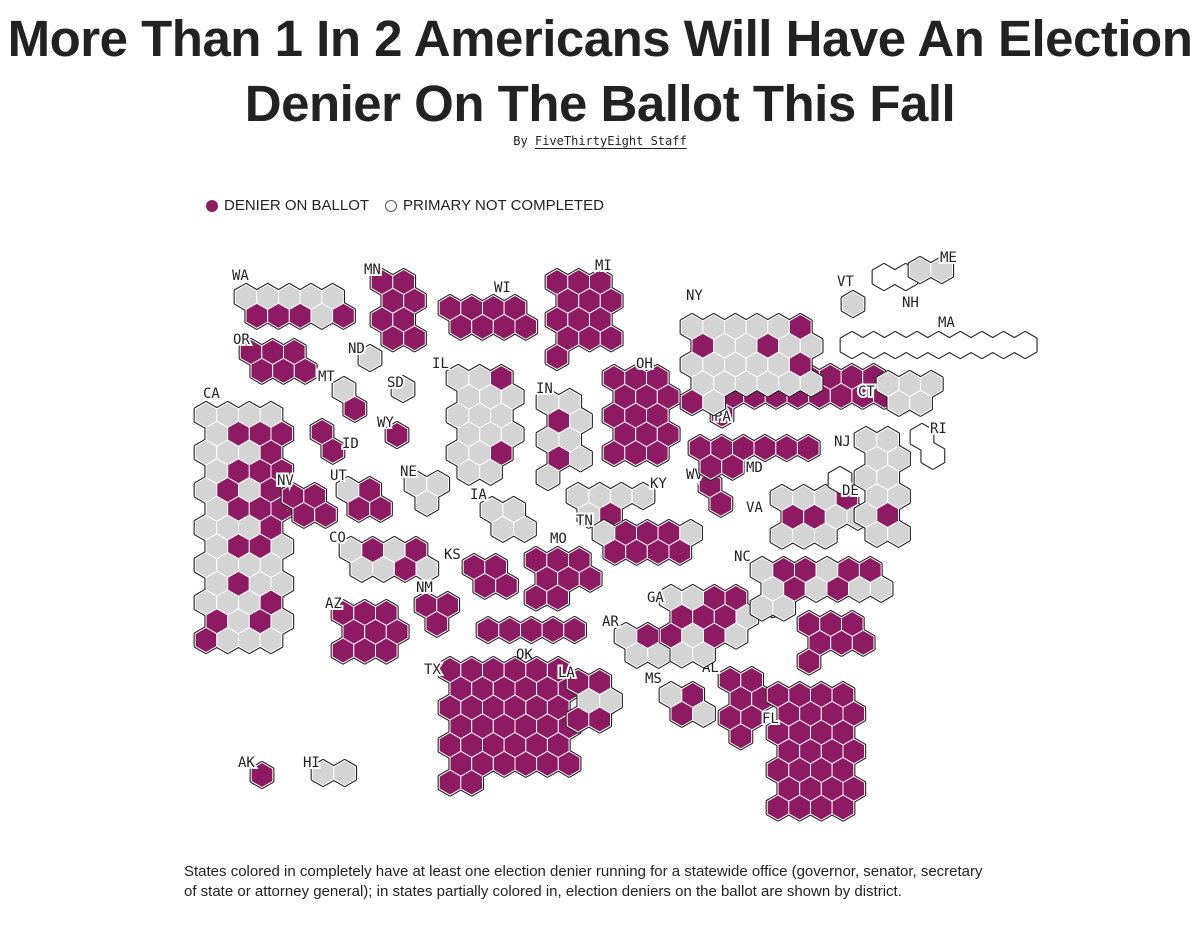 The height and width of the screenshot is (939, 1200). Describe the element at coordinates (617, 501) in the screenshot. I see `state-ky: KY` at that location.